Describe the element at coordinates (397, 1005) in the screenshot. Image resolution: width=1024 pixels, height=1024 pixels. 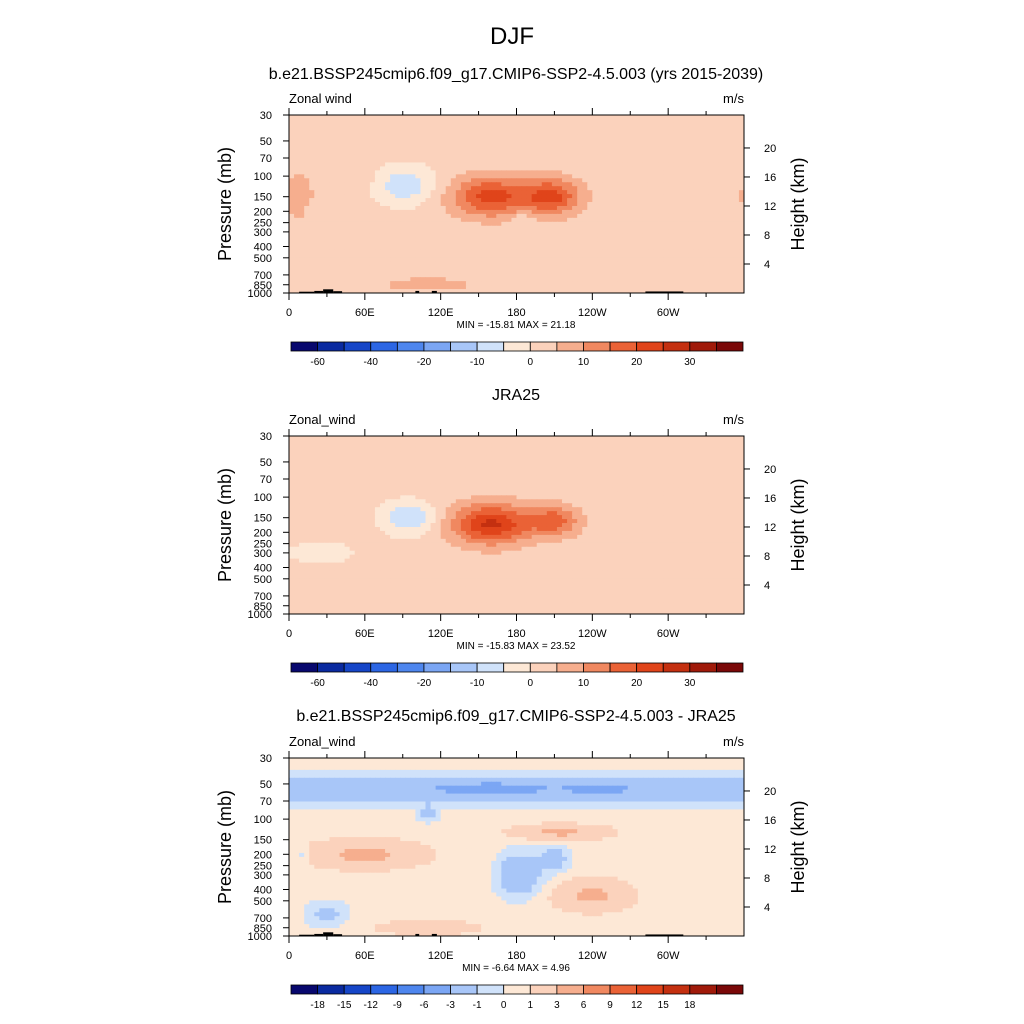
I see `colorbar-label: -9` at that location.